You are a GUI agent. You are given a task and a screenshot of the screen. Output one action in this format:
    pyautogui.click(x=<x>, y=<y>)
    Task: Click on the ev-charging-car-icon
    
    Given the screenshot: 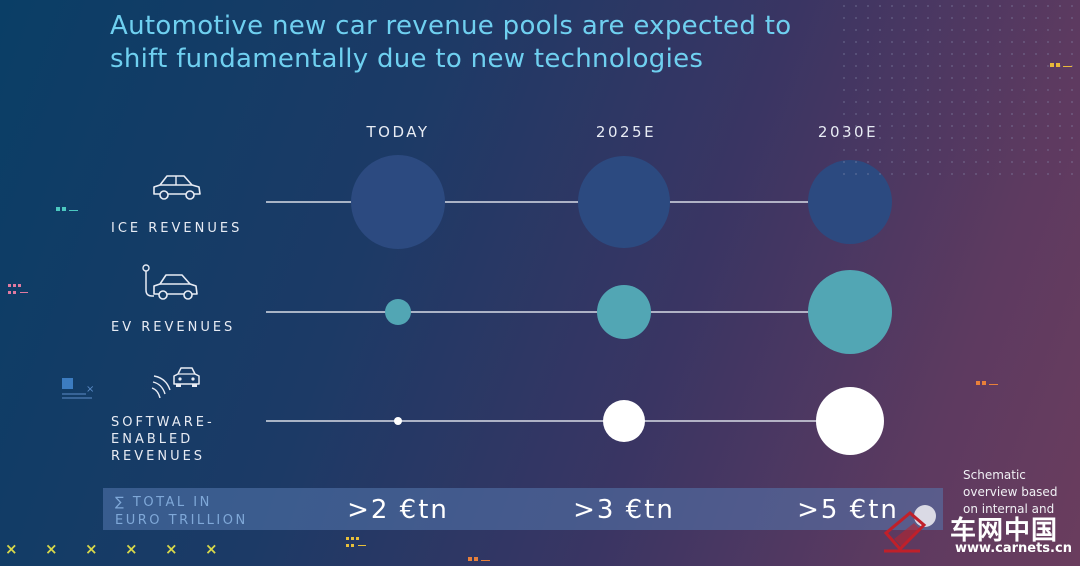 What is the action you would take?
    pyautogui.click(x=170, y=282)
    